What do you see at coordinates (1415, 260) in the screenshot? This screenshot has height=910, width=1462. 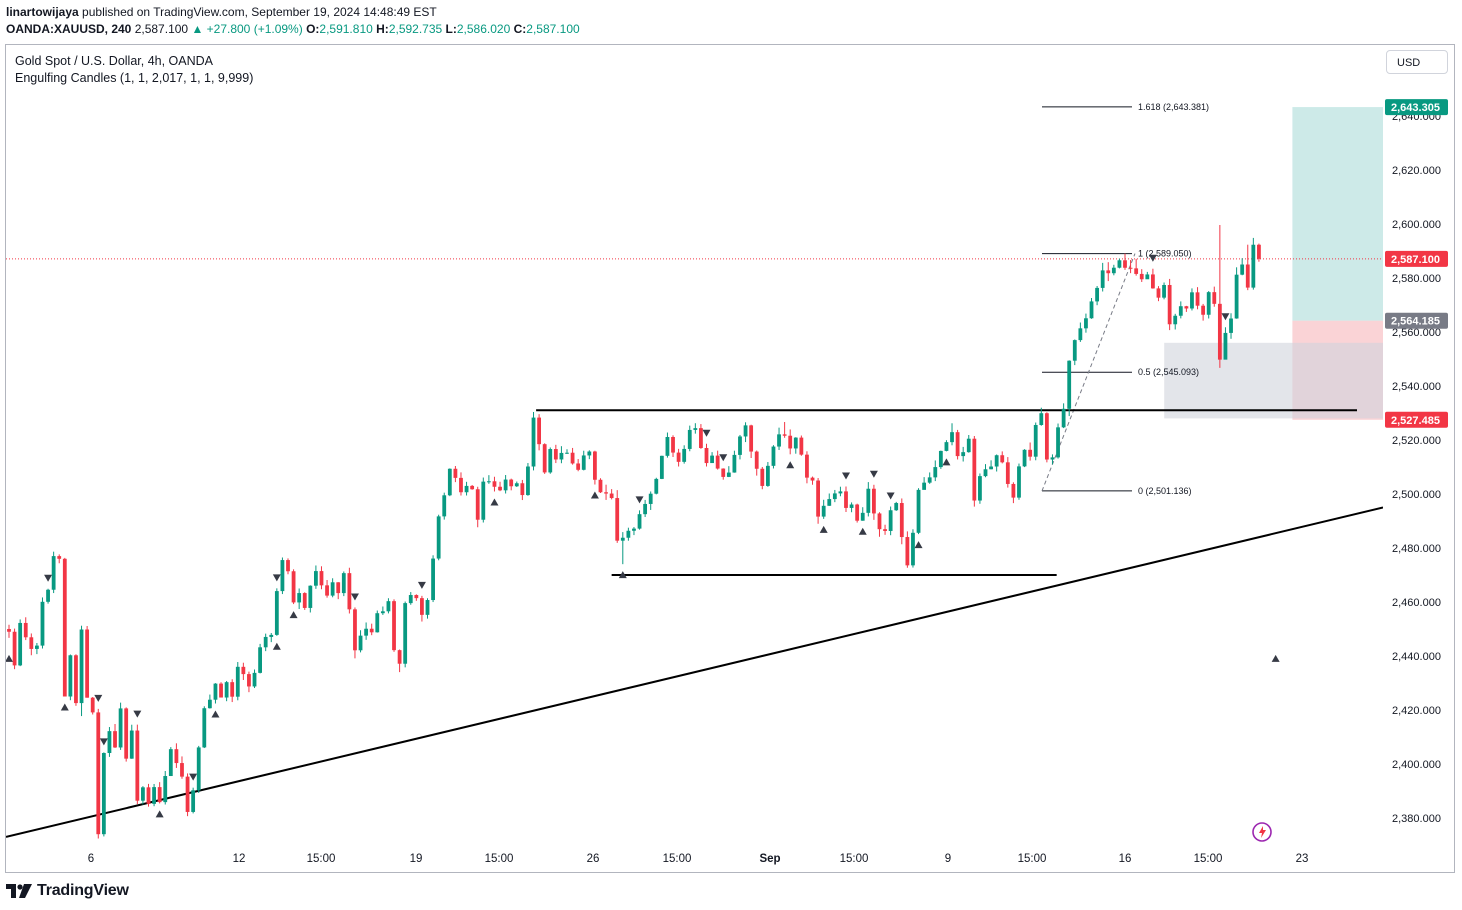 I see `price-tag-label: 2,587.100` at bounding box center [1415, 260].